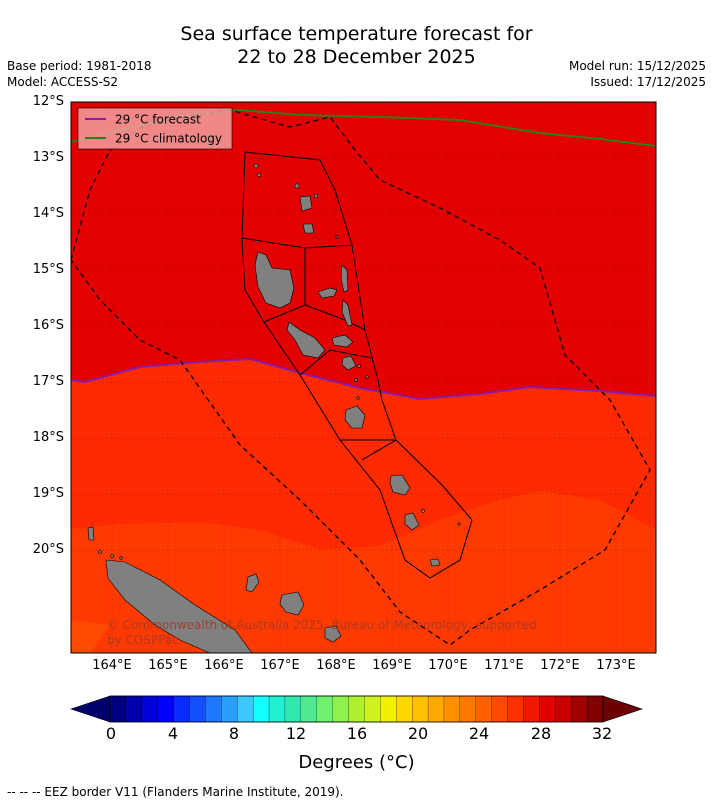 This screenshot has height=804, width=713. I want to click on island-ouvea, so click(252, 583).